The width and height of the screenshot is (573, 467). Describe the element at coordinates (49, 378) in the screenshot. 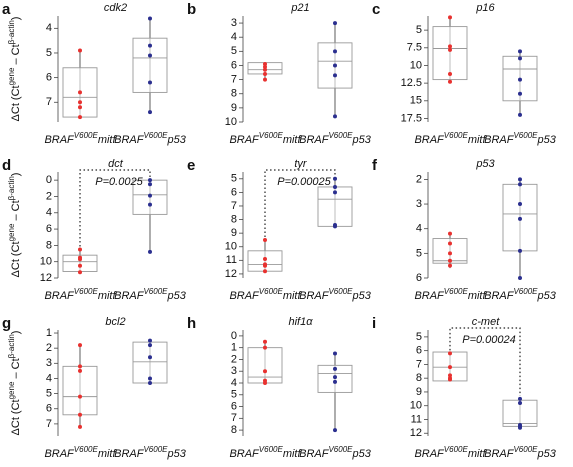

I see `y-tick-label: 4` at that location.